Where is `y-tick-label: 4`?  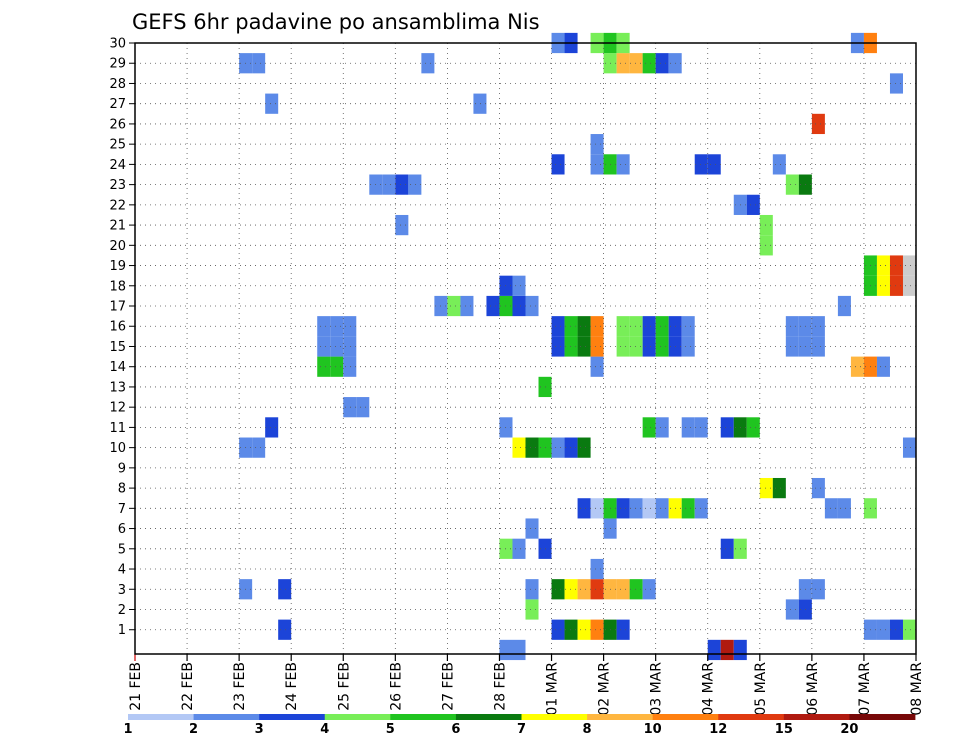 y-tick-label: 4 is located at coordinates (122, 570).